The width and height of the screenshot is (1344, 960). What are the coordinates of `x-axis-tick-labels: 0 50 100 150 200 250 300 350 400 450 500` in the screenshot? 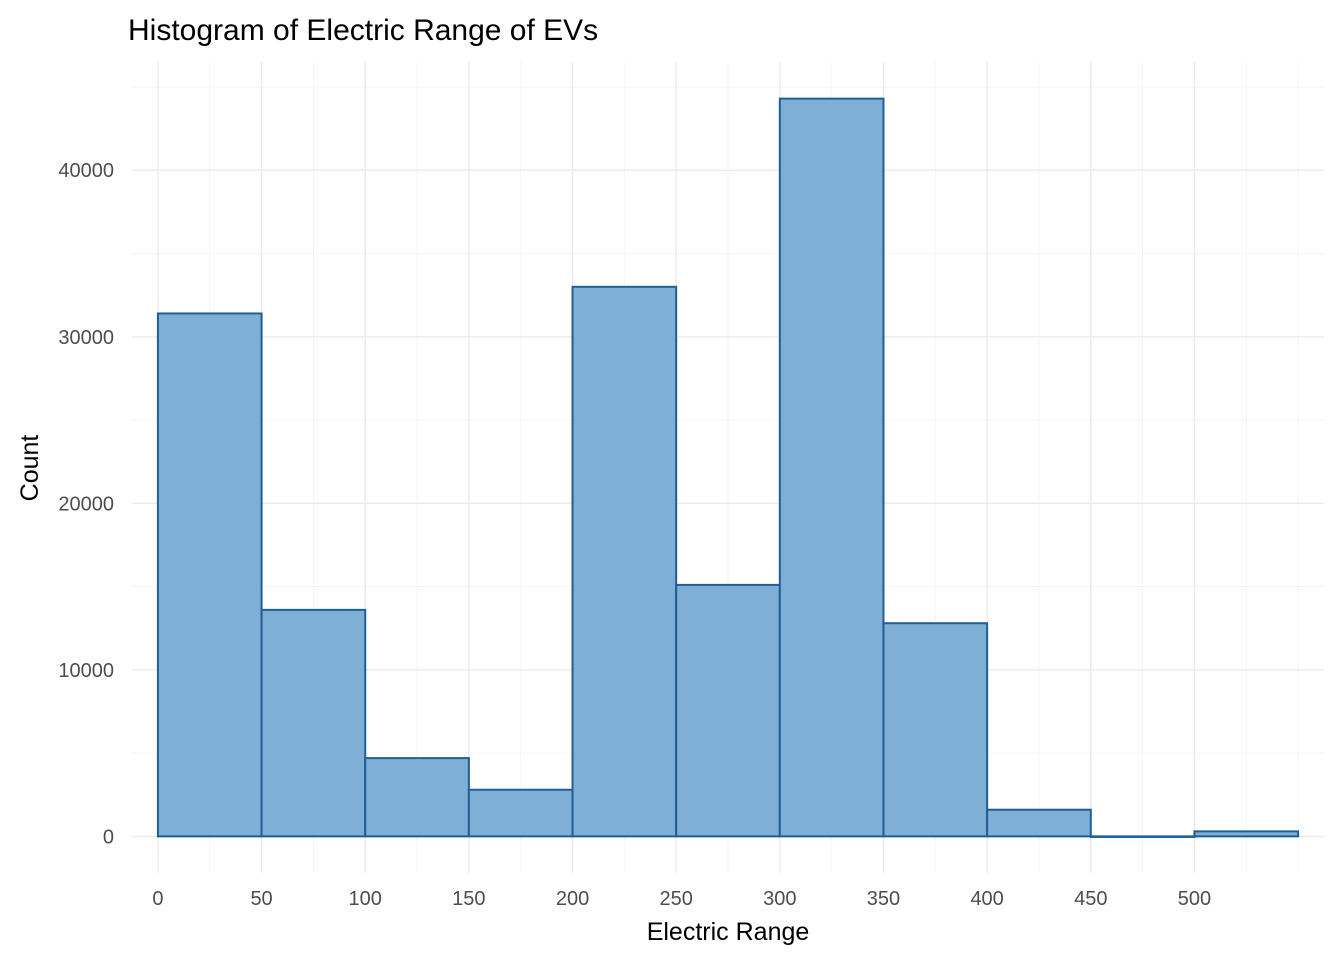 It's located at (681, 899).